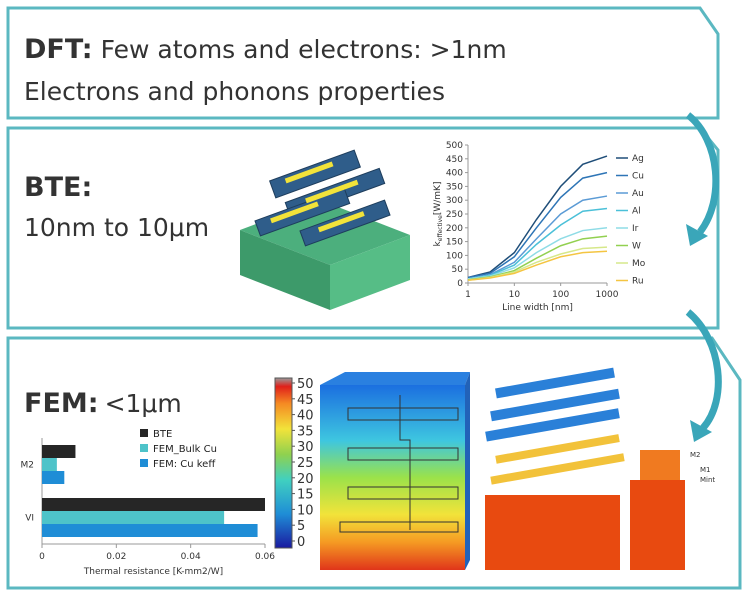 This screenshot has width=750, height=594. Describe the element at coordinates (301, 542) in the screenshot. I see `colorbar-label: 0` at that location.